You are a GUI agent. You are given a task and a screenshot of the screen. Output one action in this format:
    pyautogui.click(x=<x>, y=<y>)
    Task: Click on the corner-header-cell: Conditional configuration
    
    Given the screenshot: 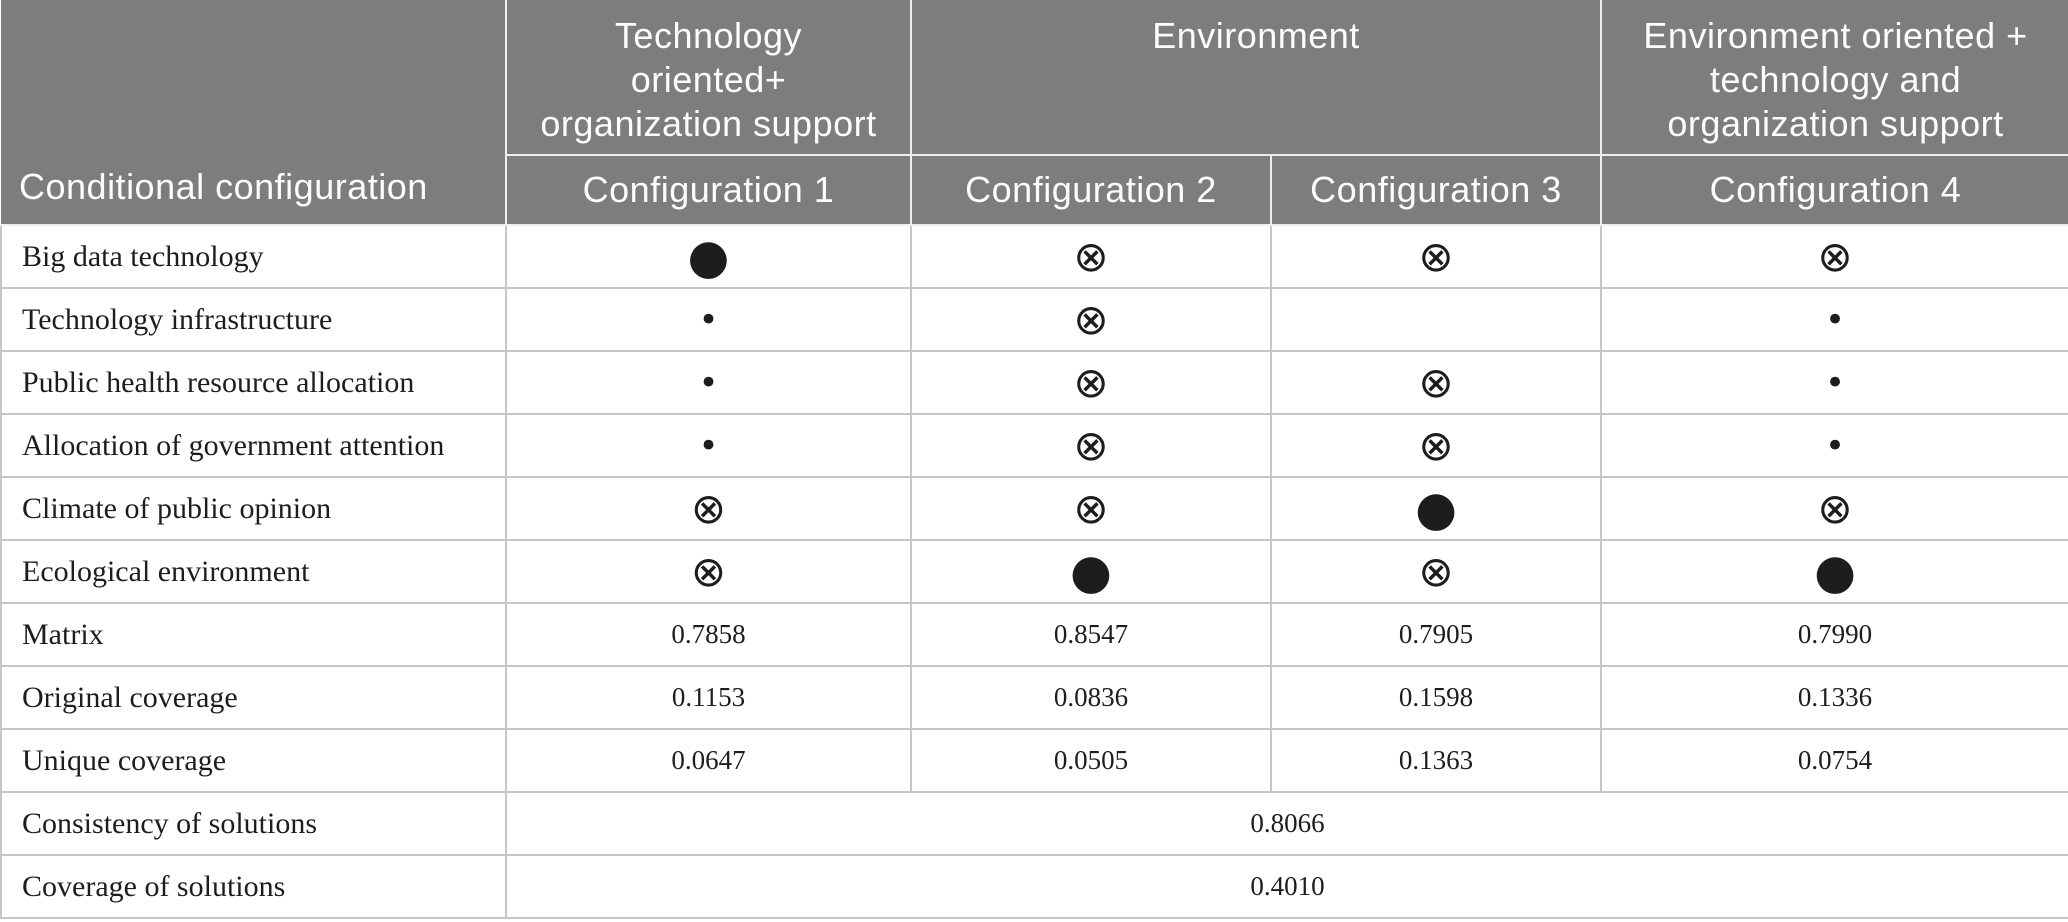 What is the action you would take?
    pyautogui.click(x=254, y=113)
    